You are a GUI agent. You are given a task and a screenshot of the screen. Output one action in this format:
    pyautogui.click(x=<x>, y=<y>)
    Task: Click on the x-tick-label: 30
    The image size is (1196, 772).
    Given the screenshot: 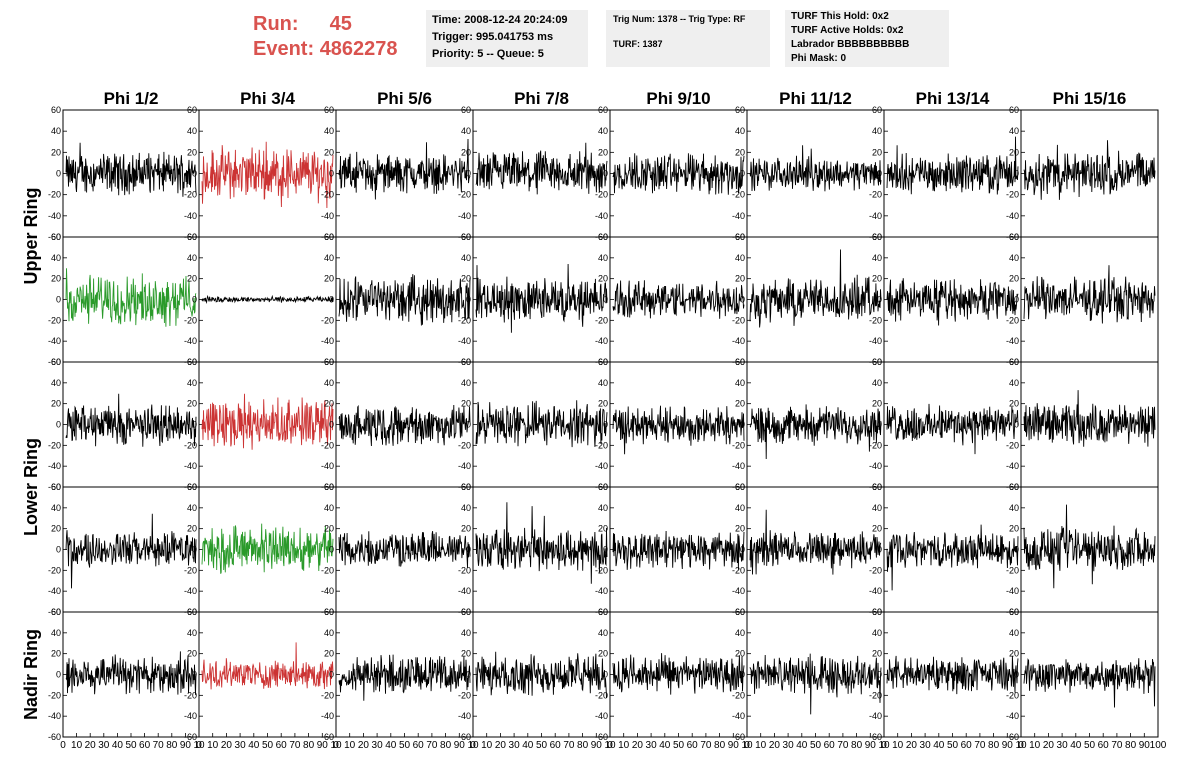 What is the action you would take?
    pyautogui.click(x=515, y=745)
    